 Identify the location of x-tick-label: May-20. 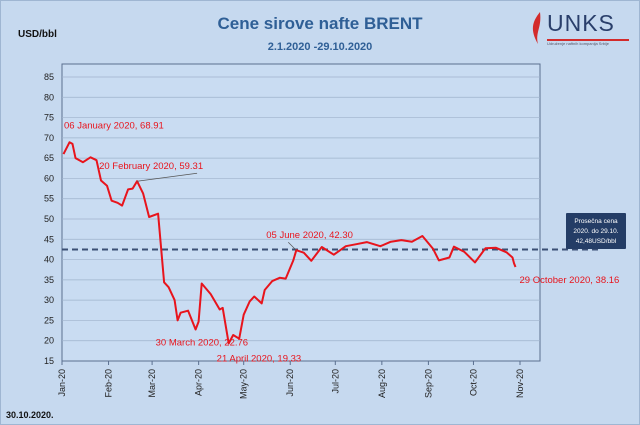
(244, 384).